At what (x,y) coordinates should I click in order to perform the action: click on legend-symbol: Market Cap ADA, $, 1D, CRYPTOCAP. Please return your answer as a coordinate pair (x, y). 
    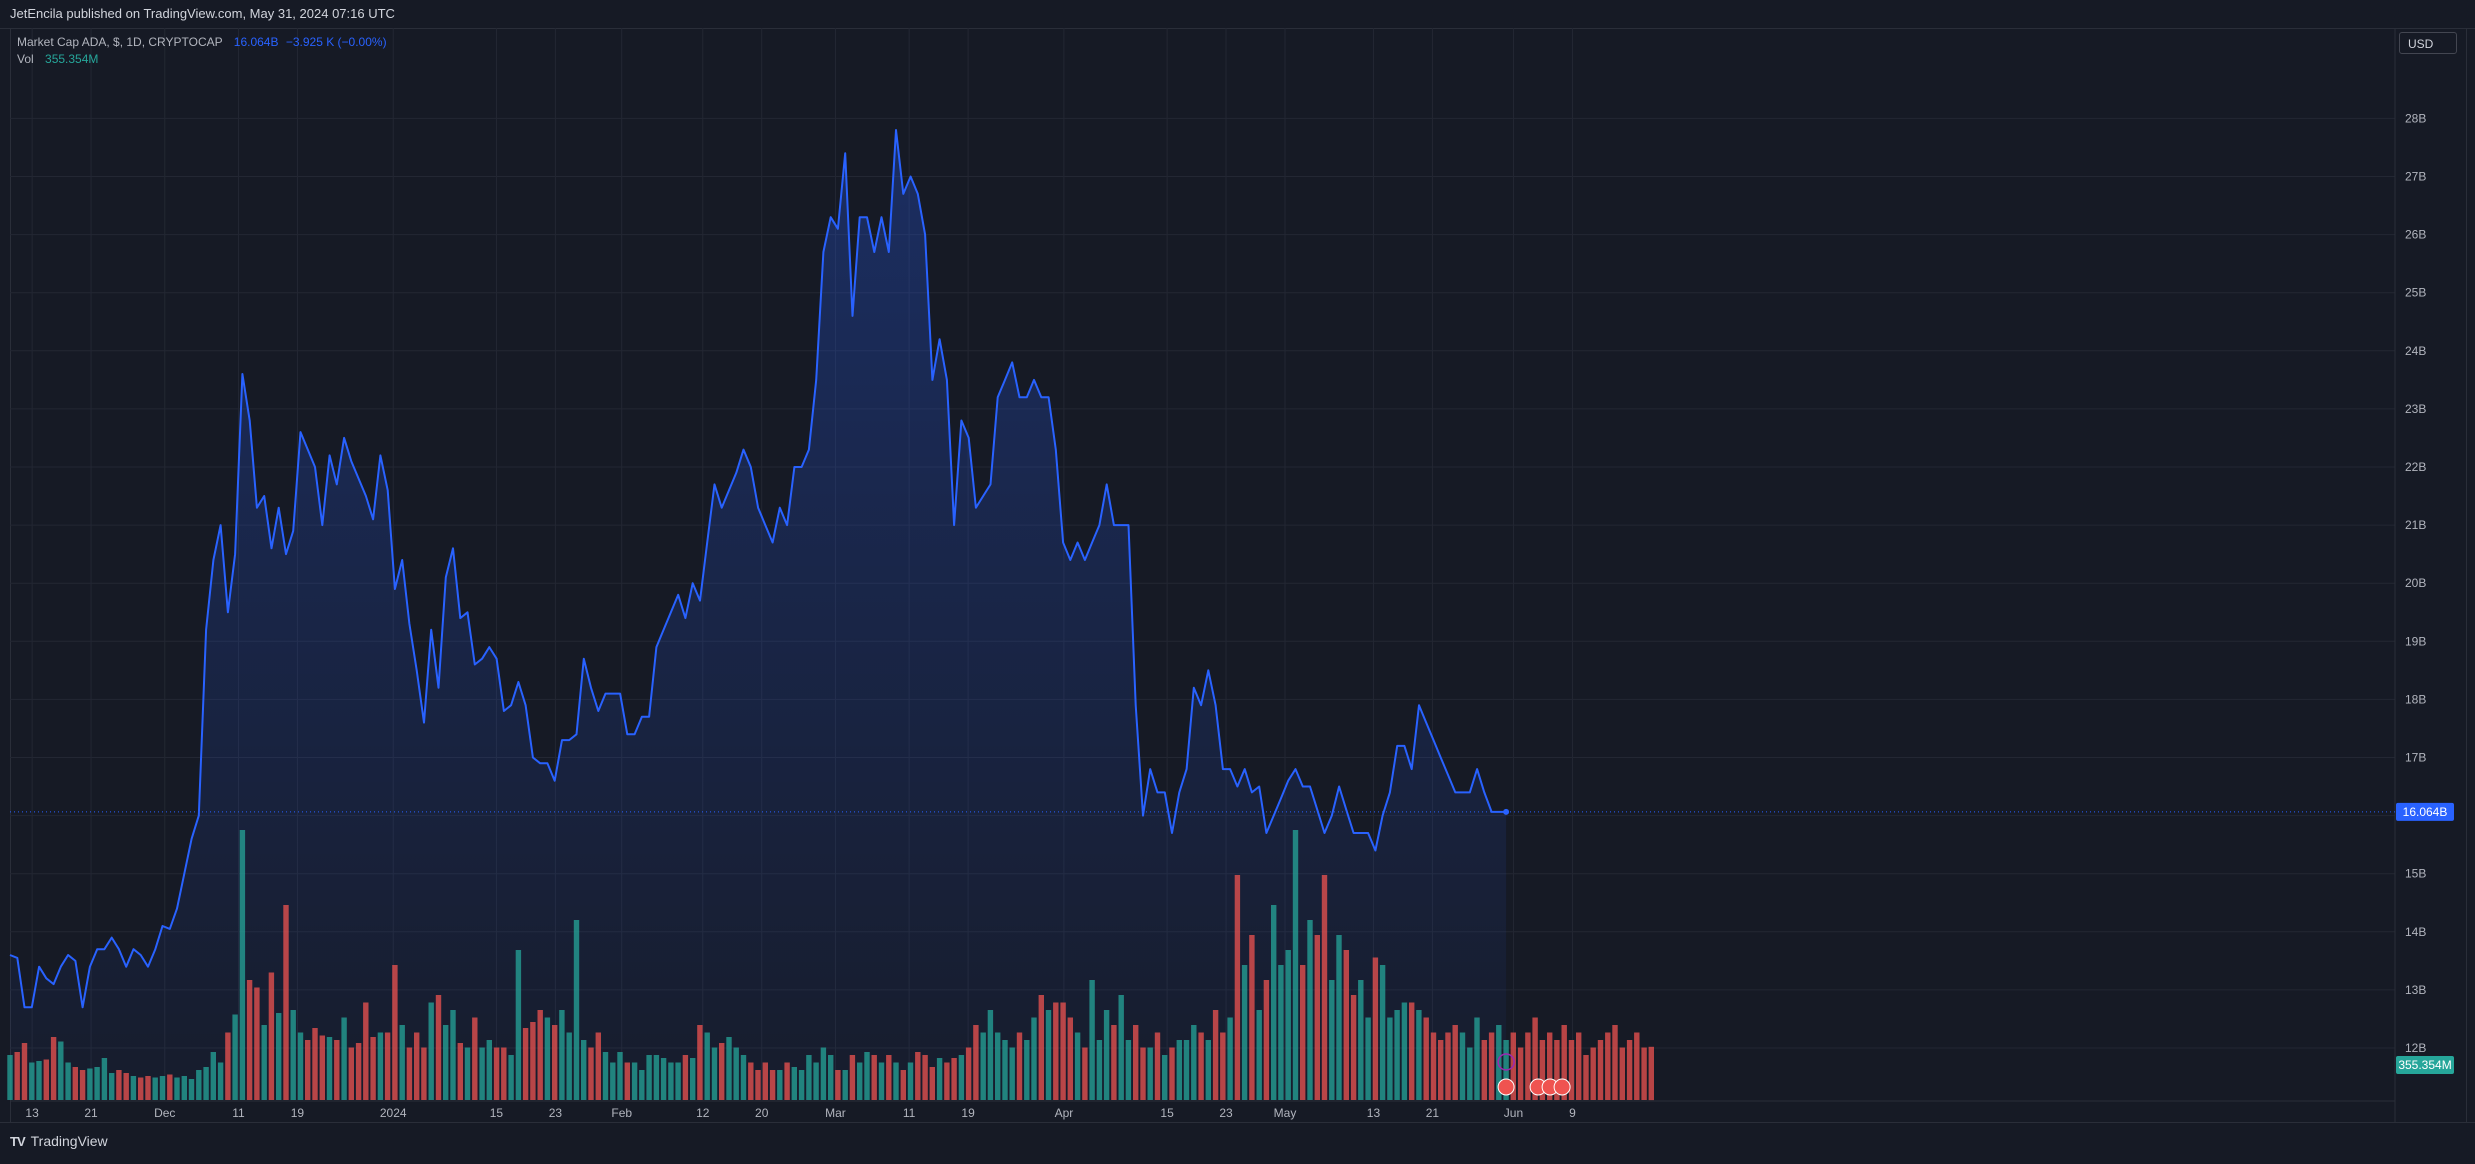
    Looking at the image, I should click on (120, 42).